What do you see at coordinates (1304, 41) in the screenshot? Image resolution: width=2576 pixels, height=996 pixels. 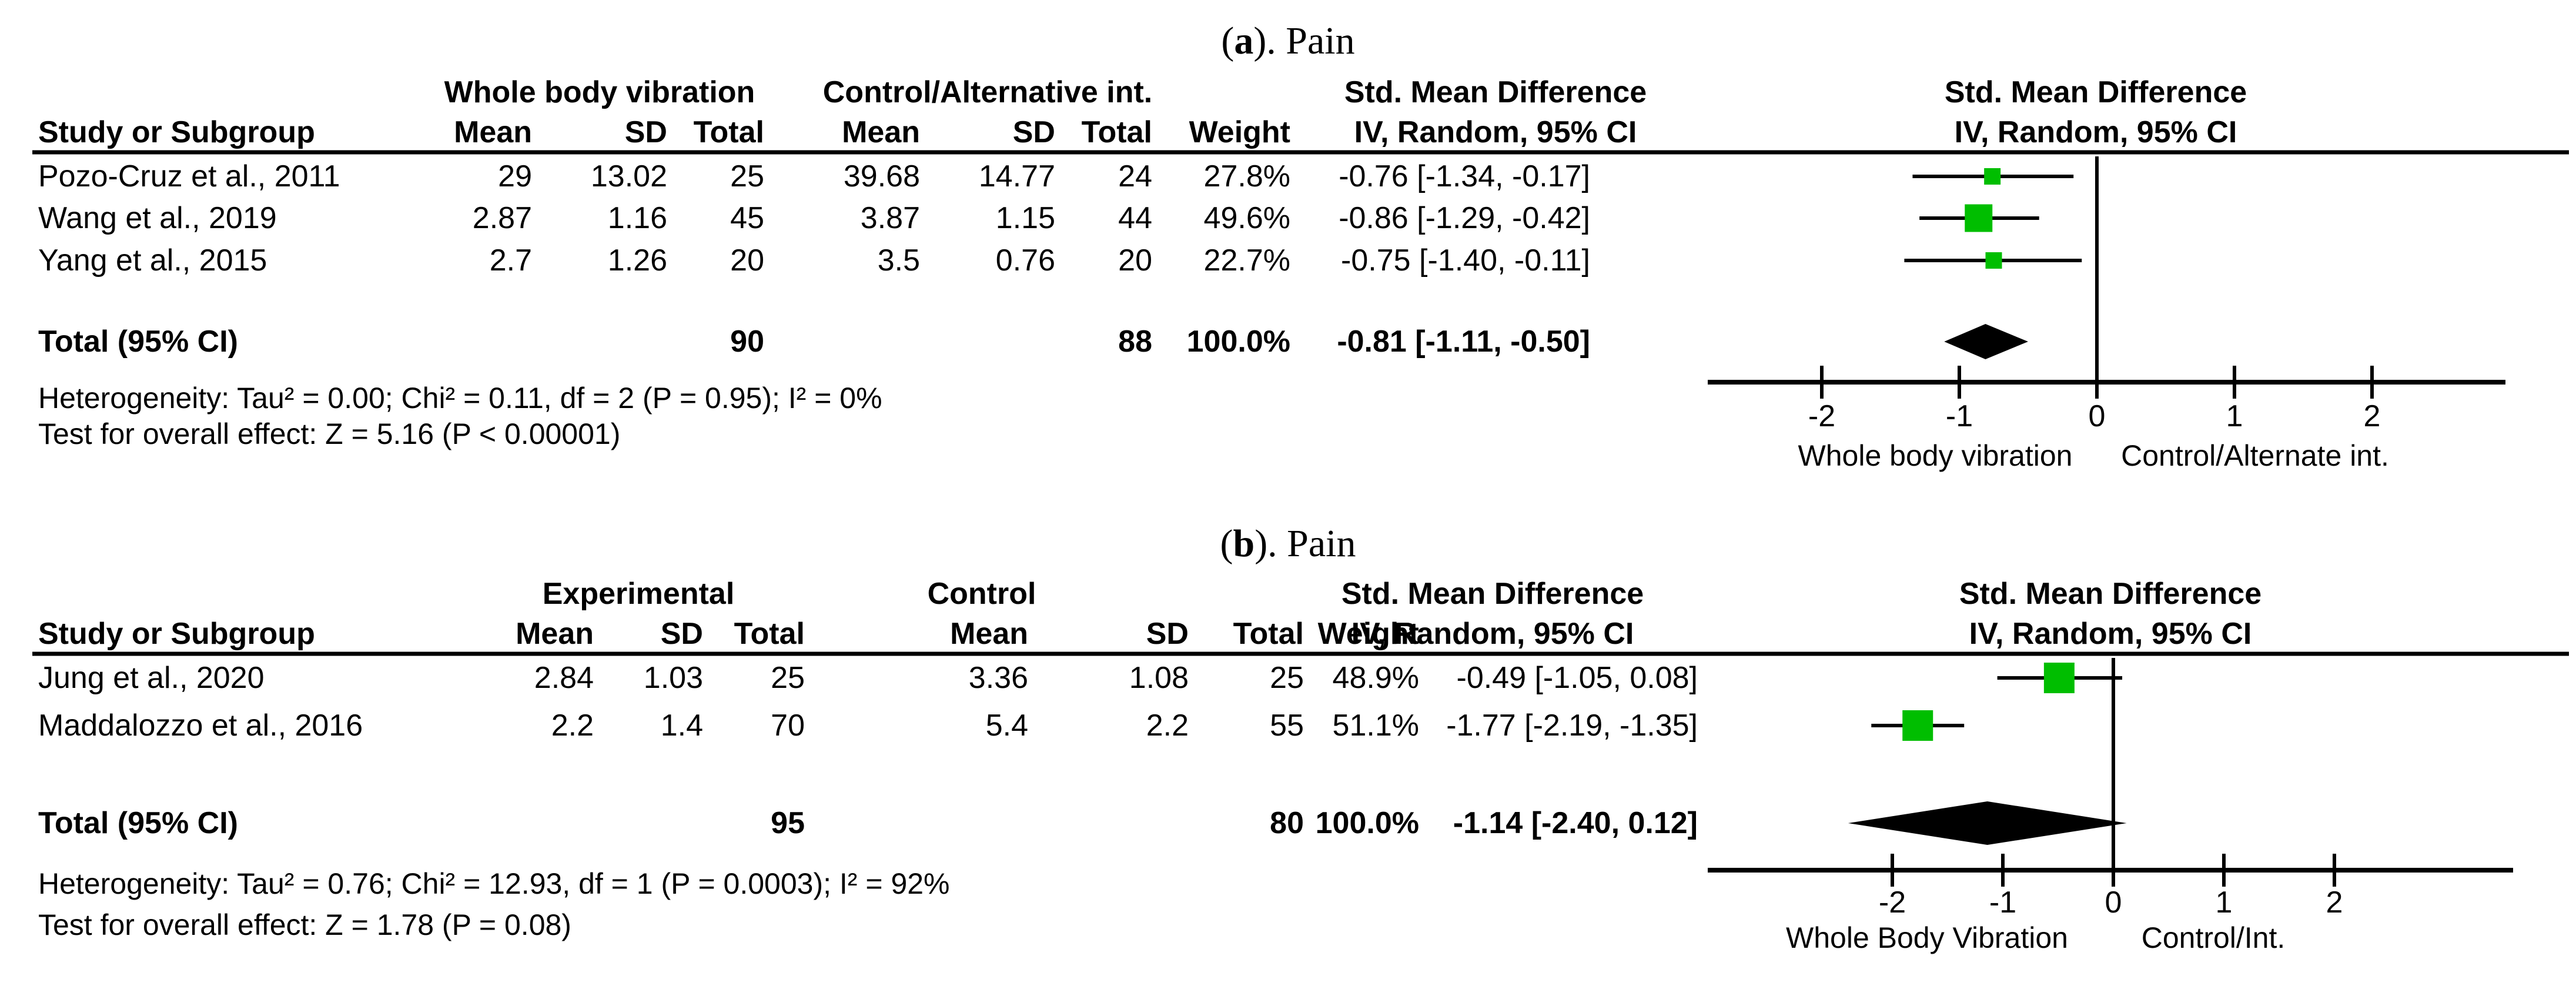 I see `panel-a-title-rest: ). Pain` at bounding box center [1304, 41].